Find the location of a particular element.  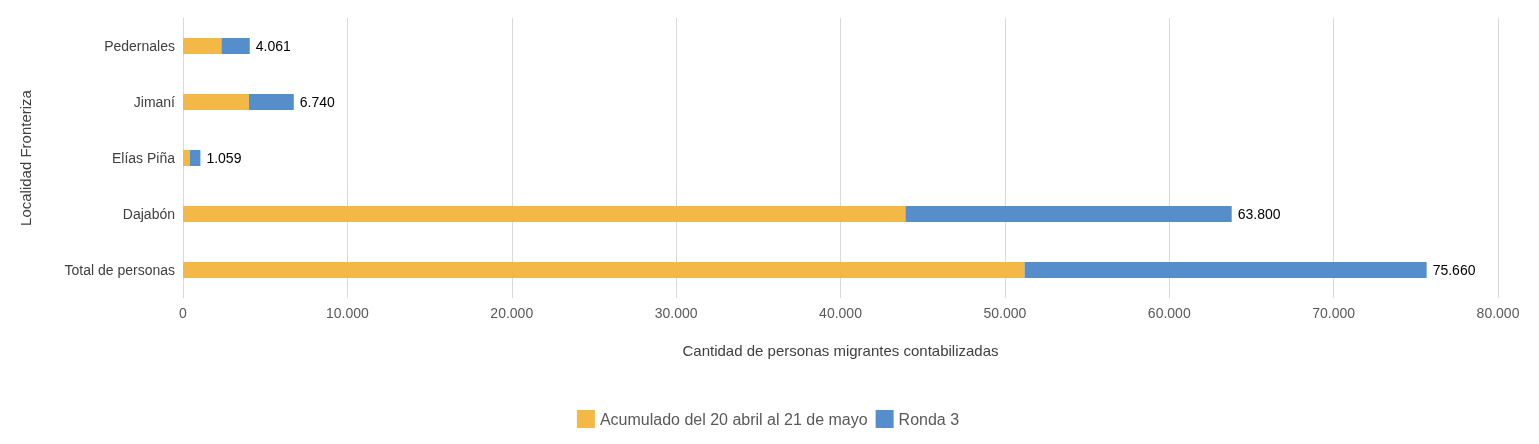

x-tick-label: 0 is located at coordinates (183, 313).